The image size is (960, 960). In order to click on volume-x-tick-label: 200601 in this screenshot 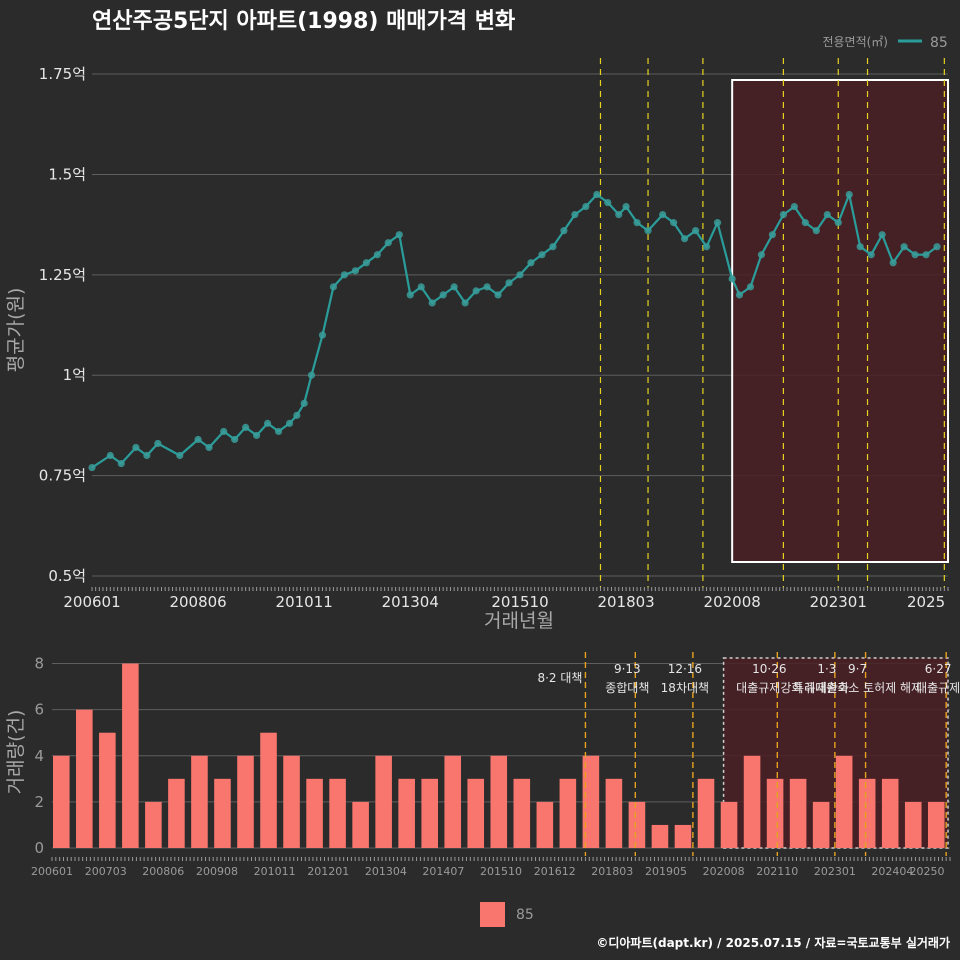, I will do `click(52, 871)`.